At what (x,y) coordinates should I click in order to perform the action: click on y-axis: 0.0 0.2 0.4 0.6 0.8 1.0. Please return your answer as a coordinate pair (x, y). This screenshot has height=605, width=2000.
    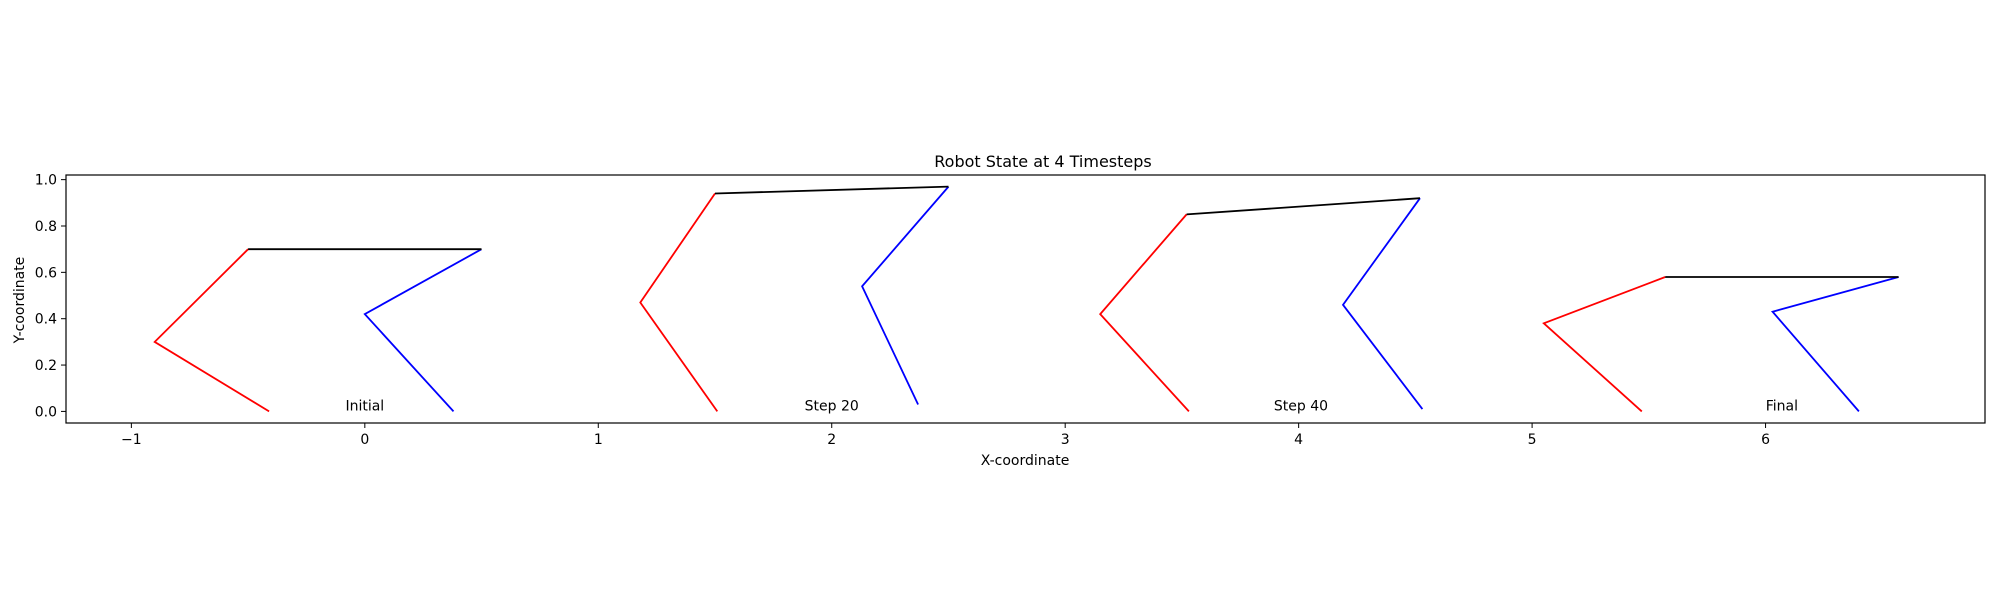
    Looking at the image, I should click on (50, 296).